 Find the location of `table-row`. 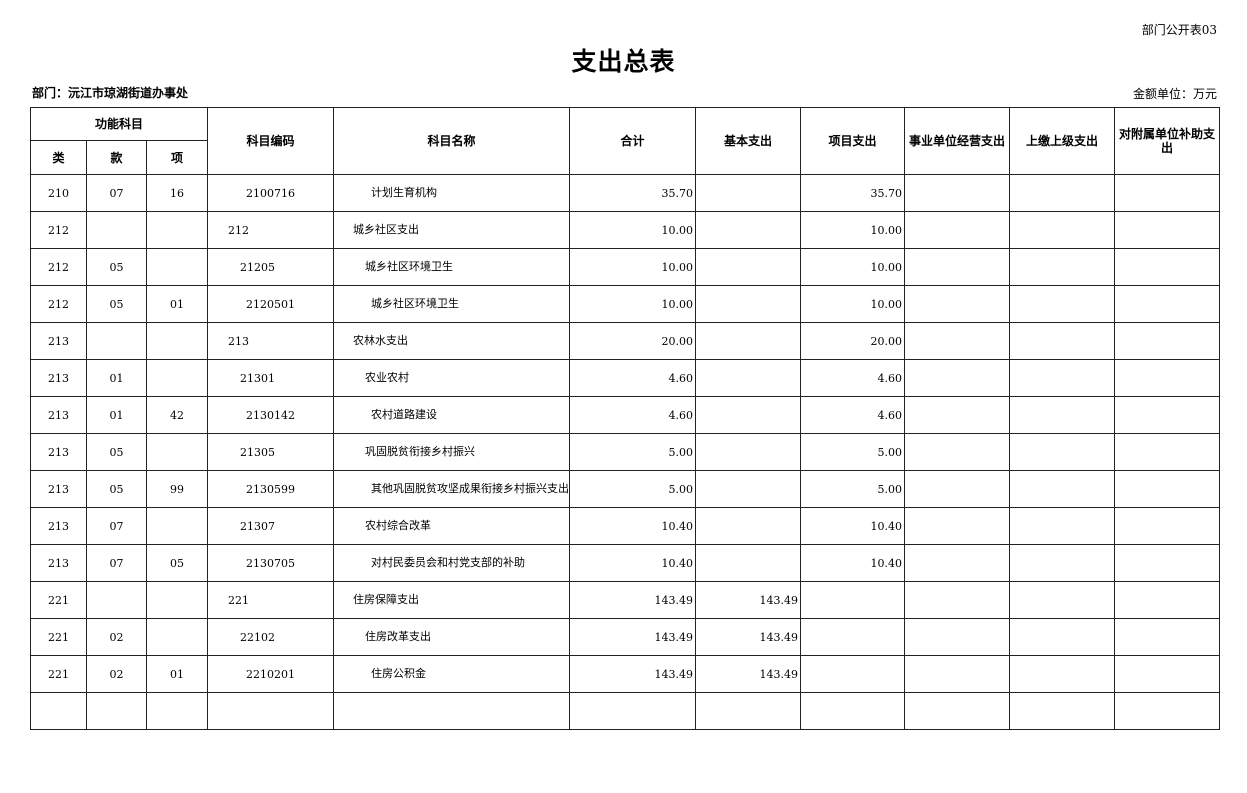

table-row is located at coordinates (625, 711).